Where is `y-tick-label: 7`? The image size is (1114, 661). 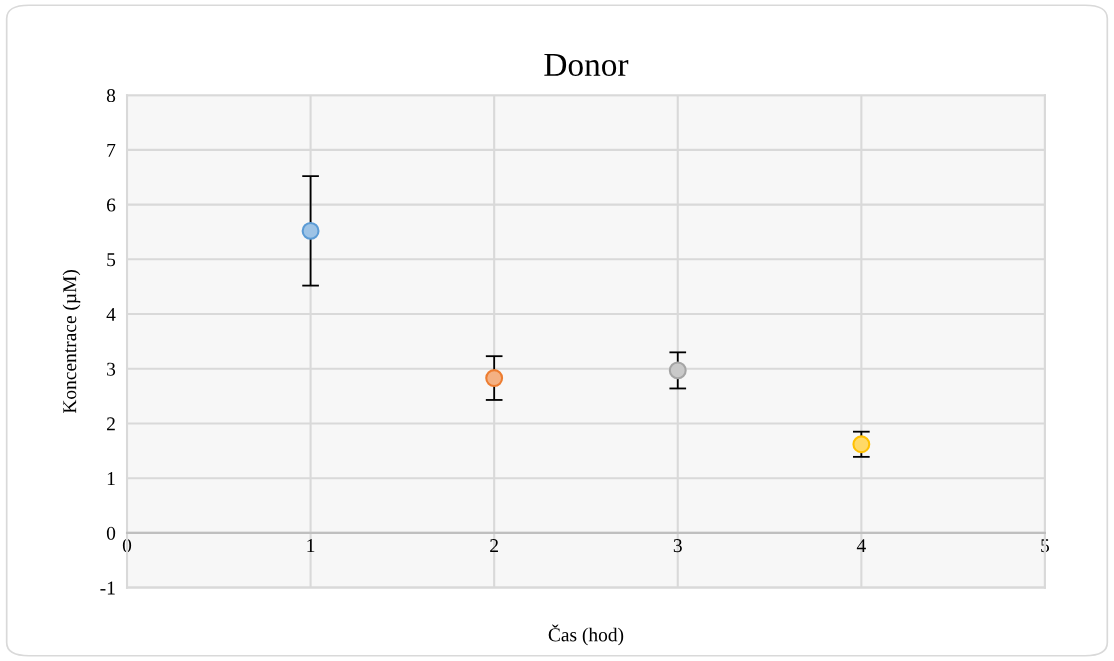 y-tick-label: 7 is located at coordinates (111, 150).